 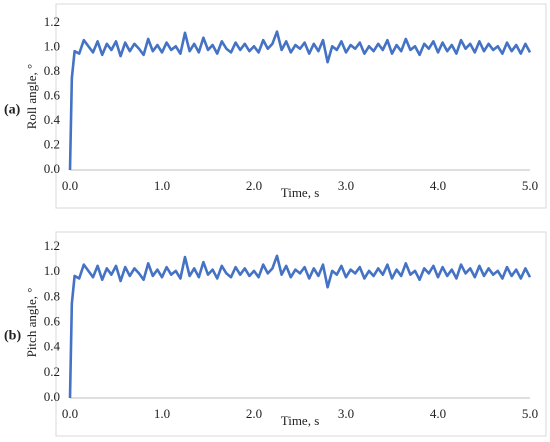 What do you see at coordinates (12, 336) in the screenshot?
I see `panel-label: (b)` at bounding box center [12, 336].